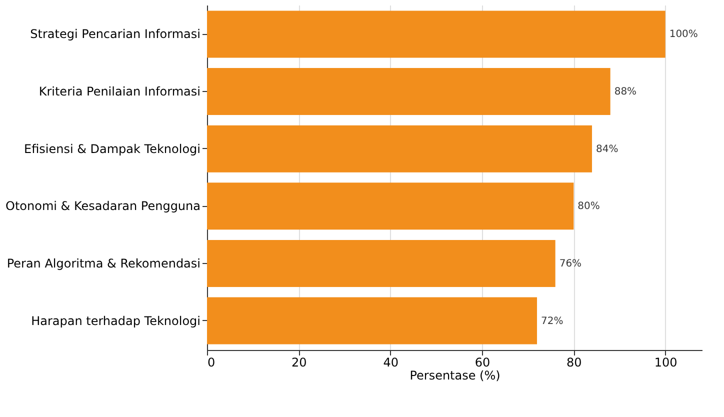  Describe the element at coordinates (666, 363) in the screenshot. I see `x-tick-label: 100` at that location.